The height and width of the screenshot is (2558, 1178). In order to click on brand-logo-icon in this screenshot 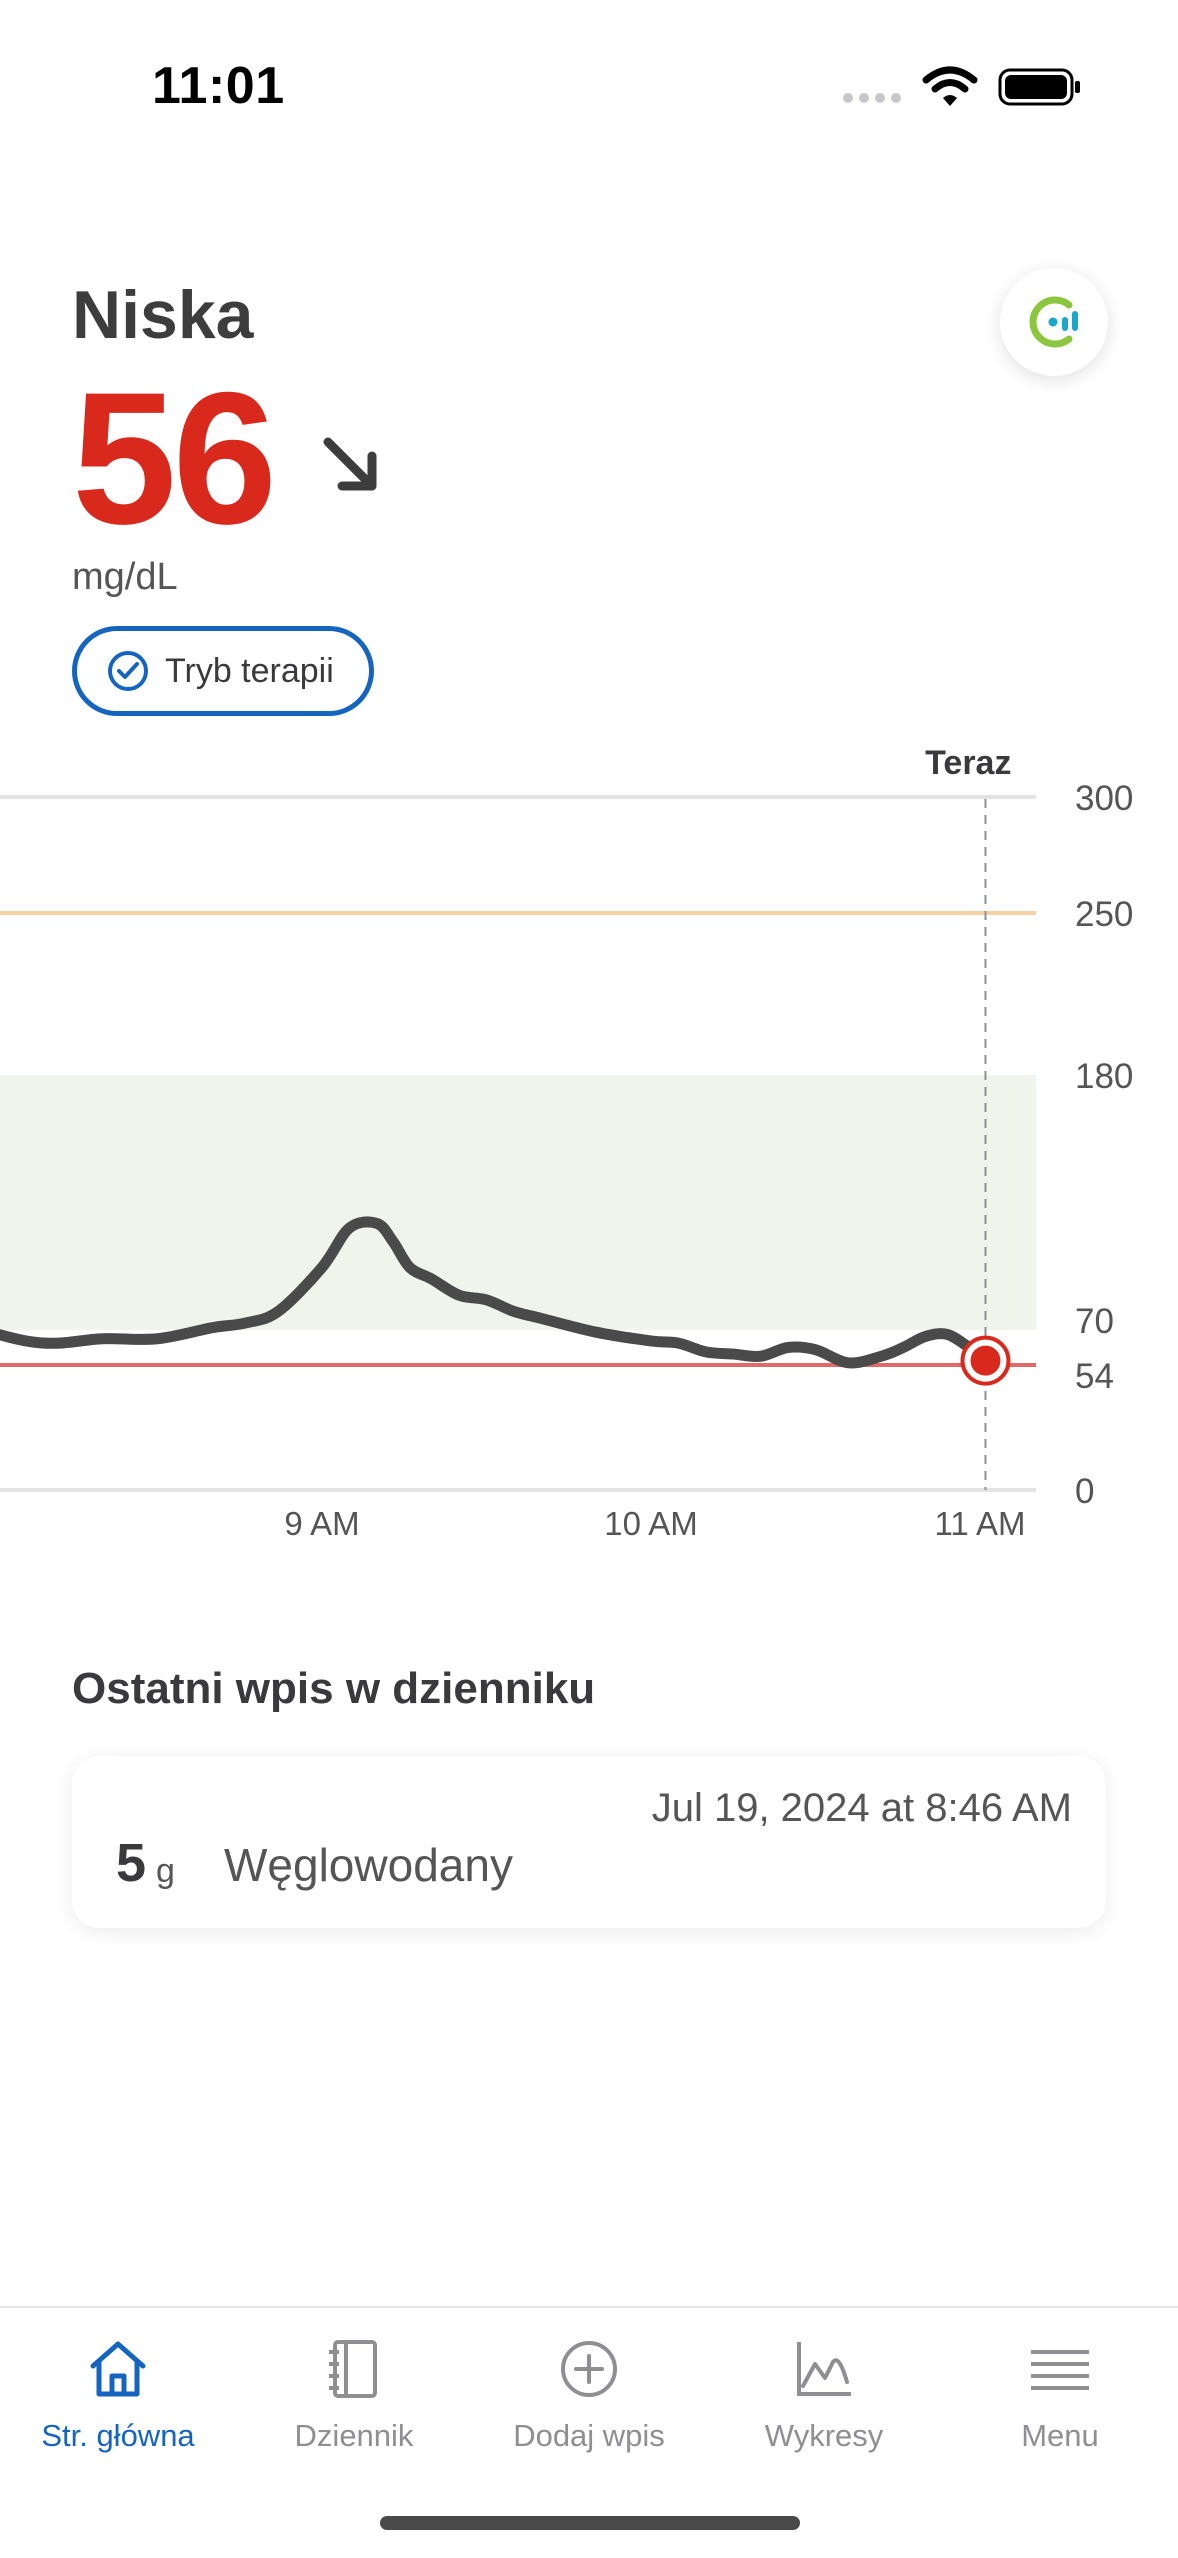, I will do `click(1053, 322)`.